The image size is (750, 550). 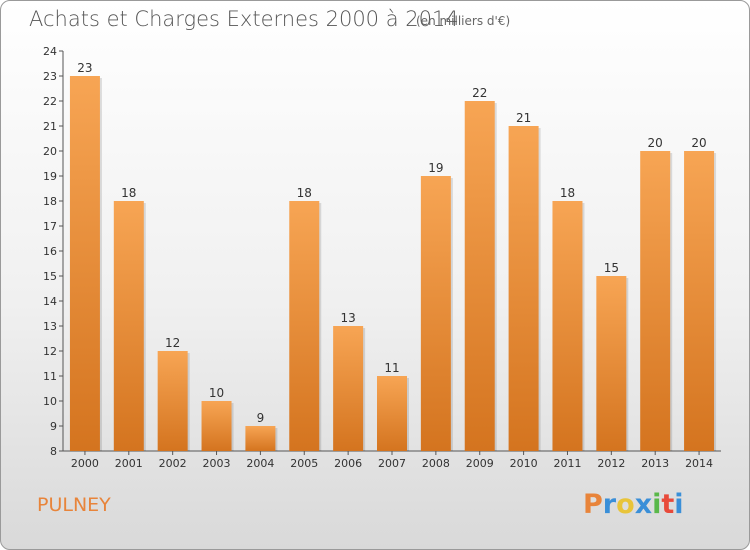 What do you see at coordinates (84, 68) in the screenshot?
I see `bar-value-label: 23` at bounding box center [84, 68].